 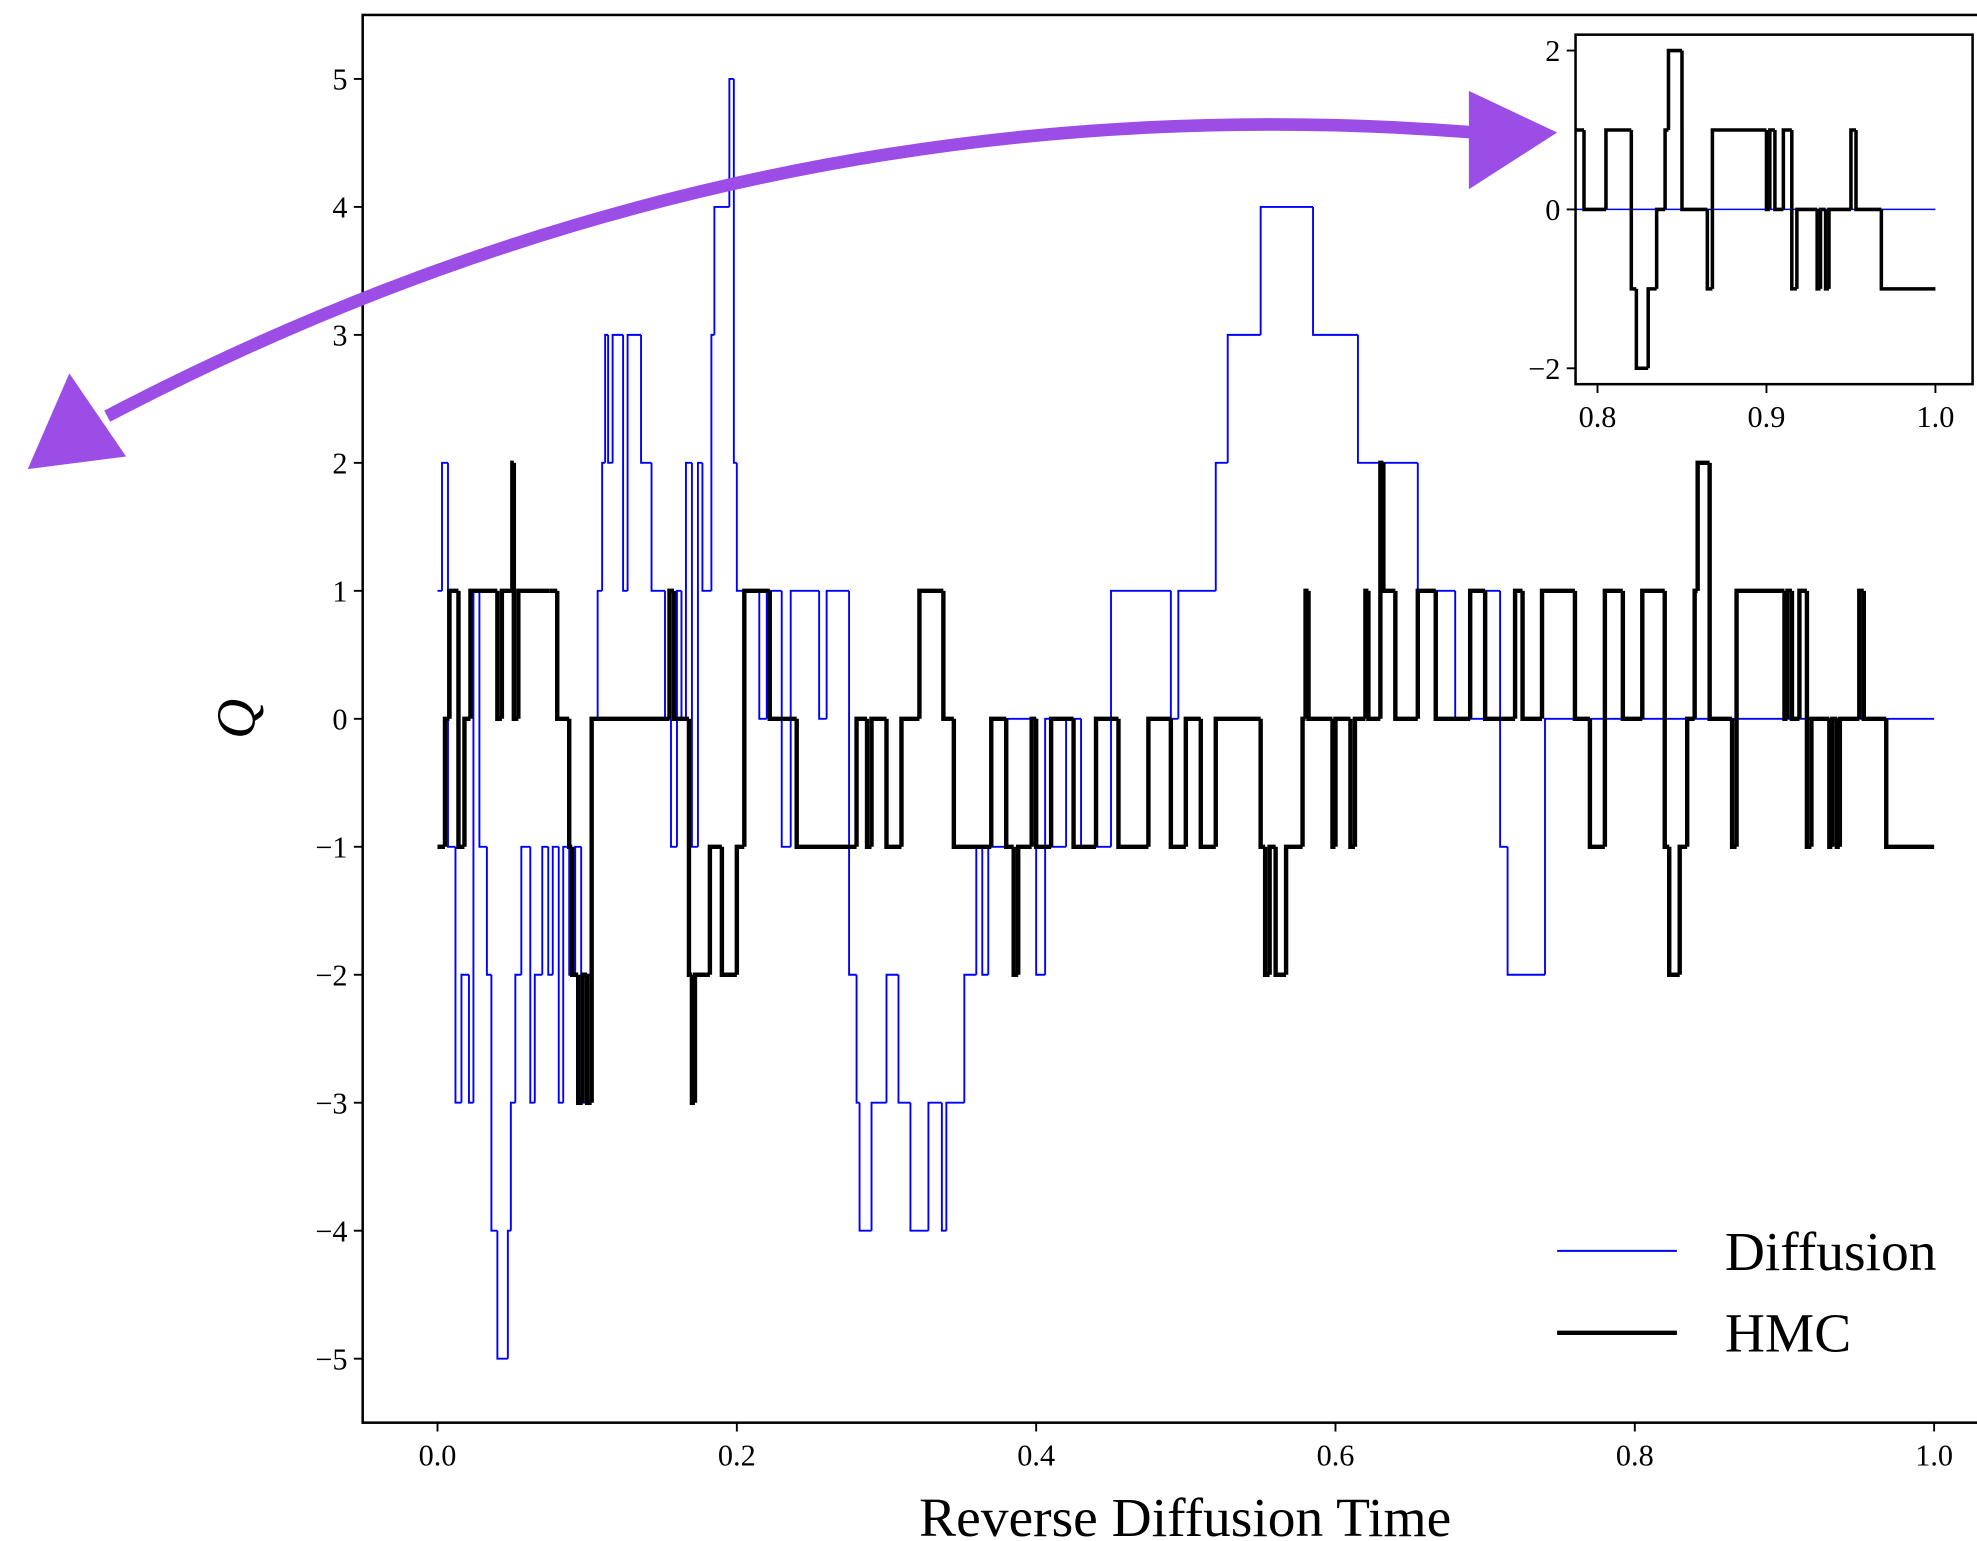 What do you see at coordinates (438, 1456) in the screenshot?
I see `x-tick-label: 0.0` at bounding box center [438, 1456].